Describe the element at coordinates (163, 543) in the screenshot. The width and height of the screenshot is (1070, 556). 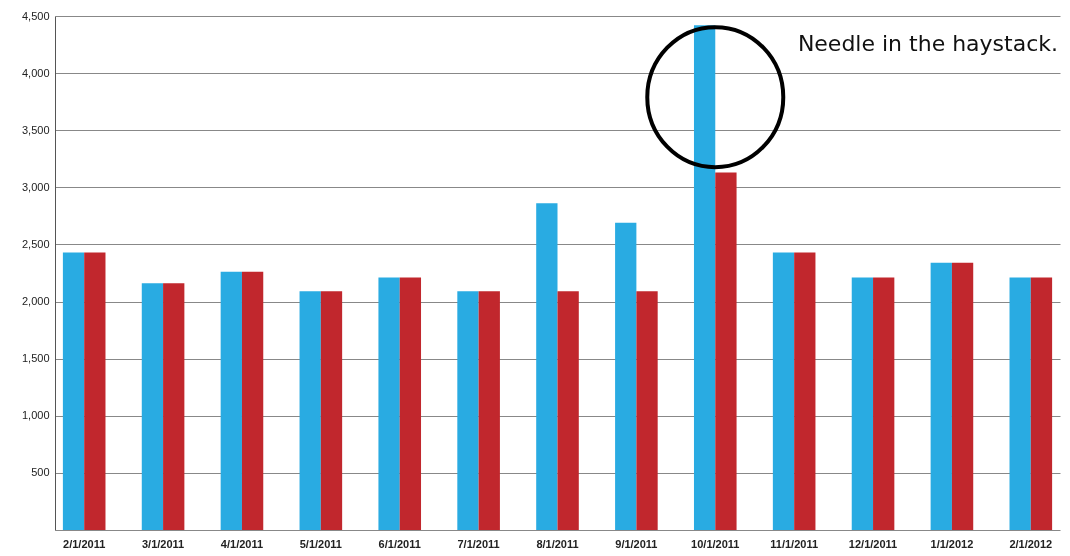
I see `x-tick-label: 3/1/2011` at that location.